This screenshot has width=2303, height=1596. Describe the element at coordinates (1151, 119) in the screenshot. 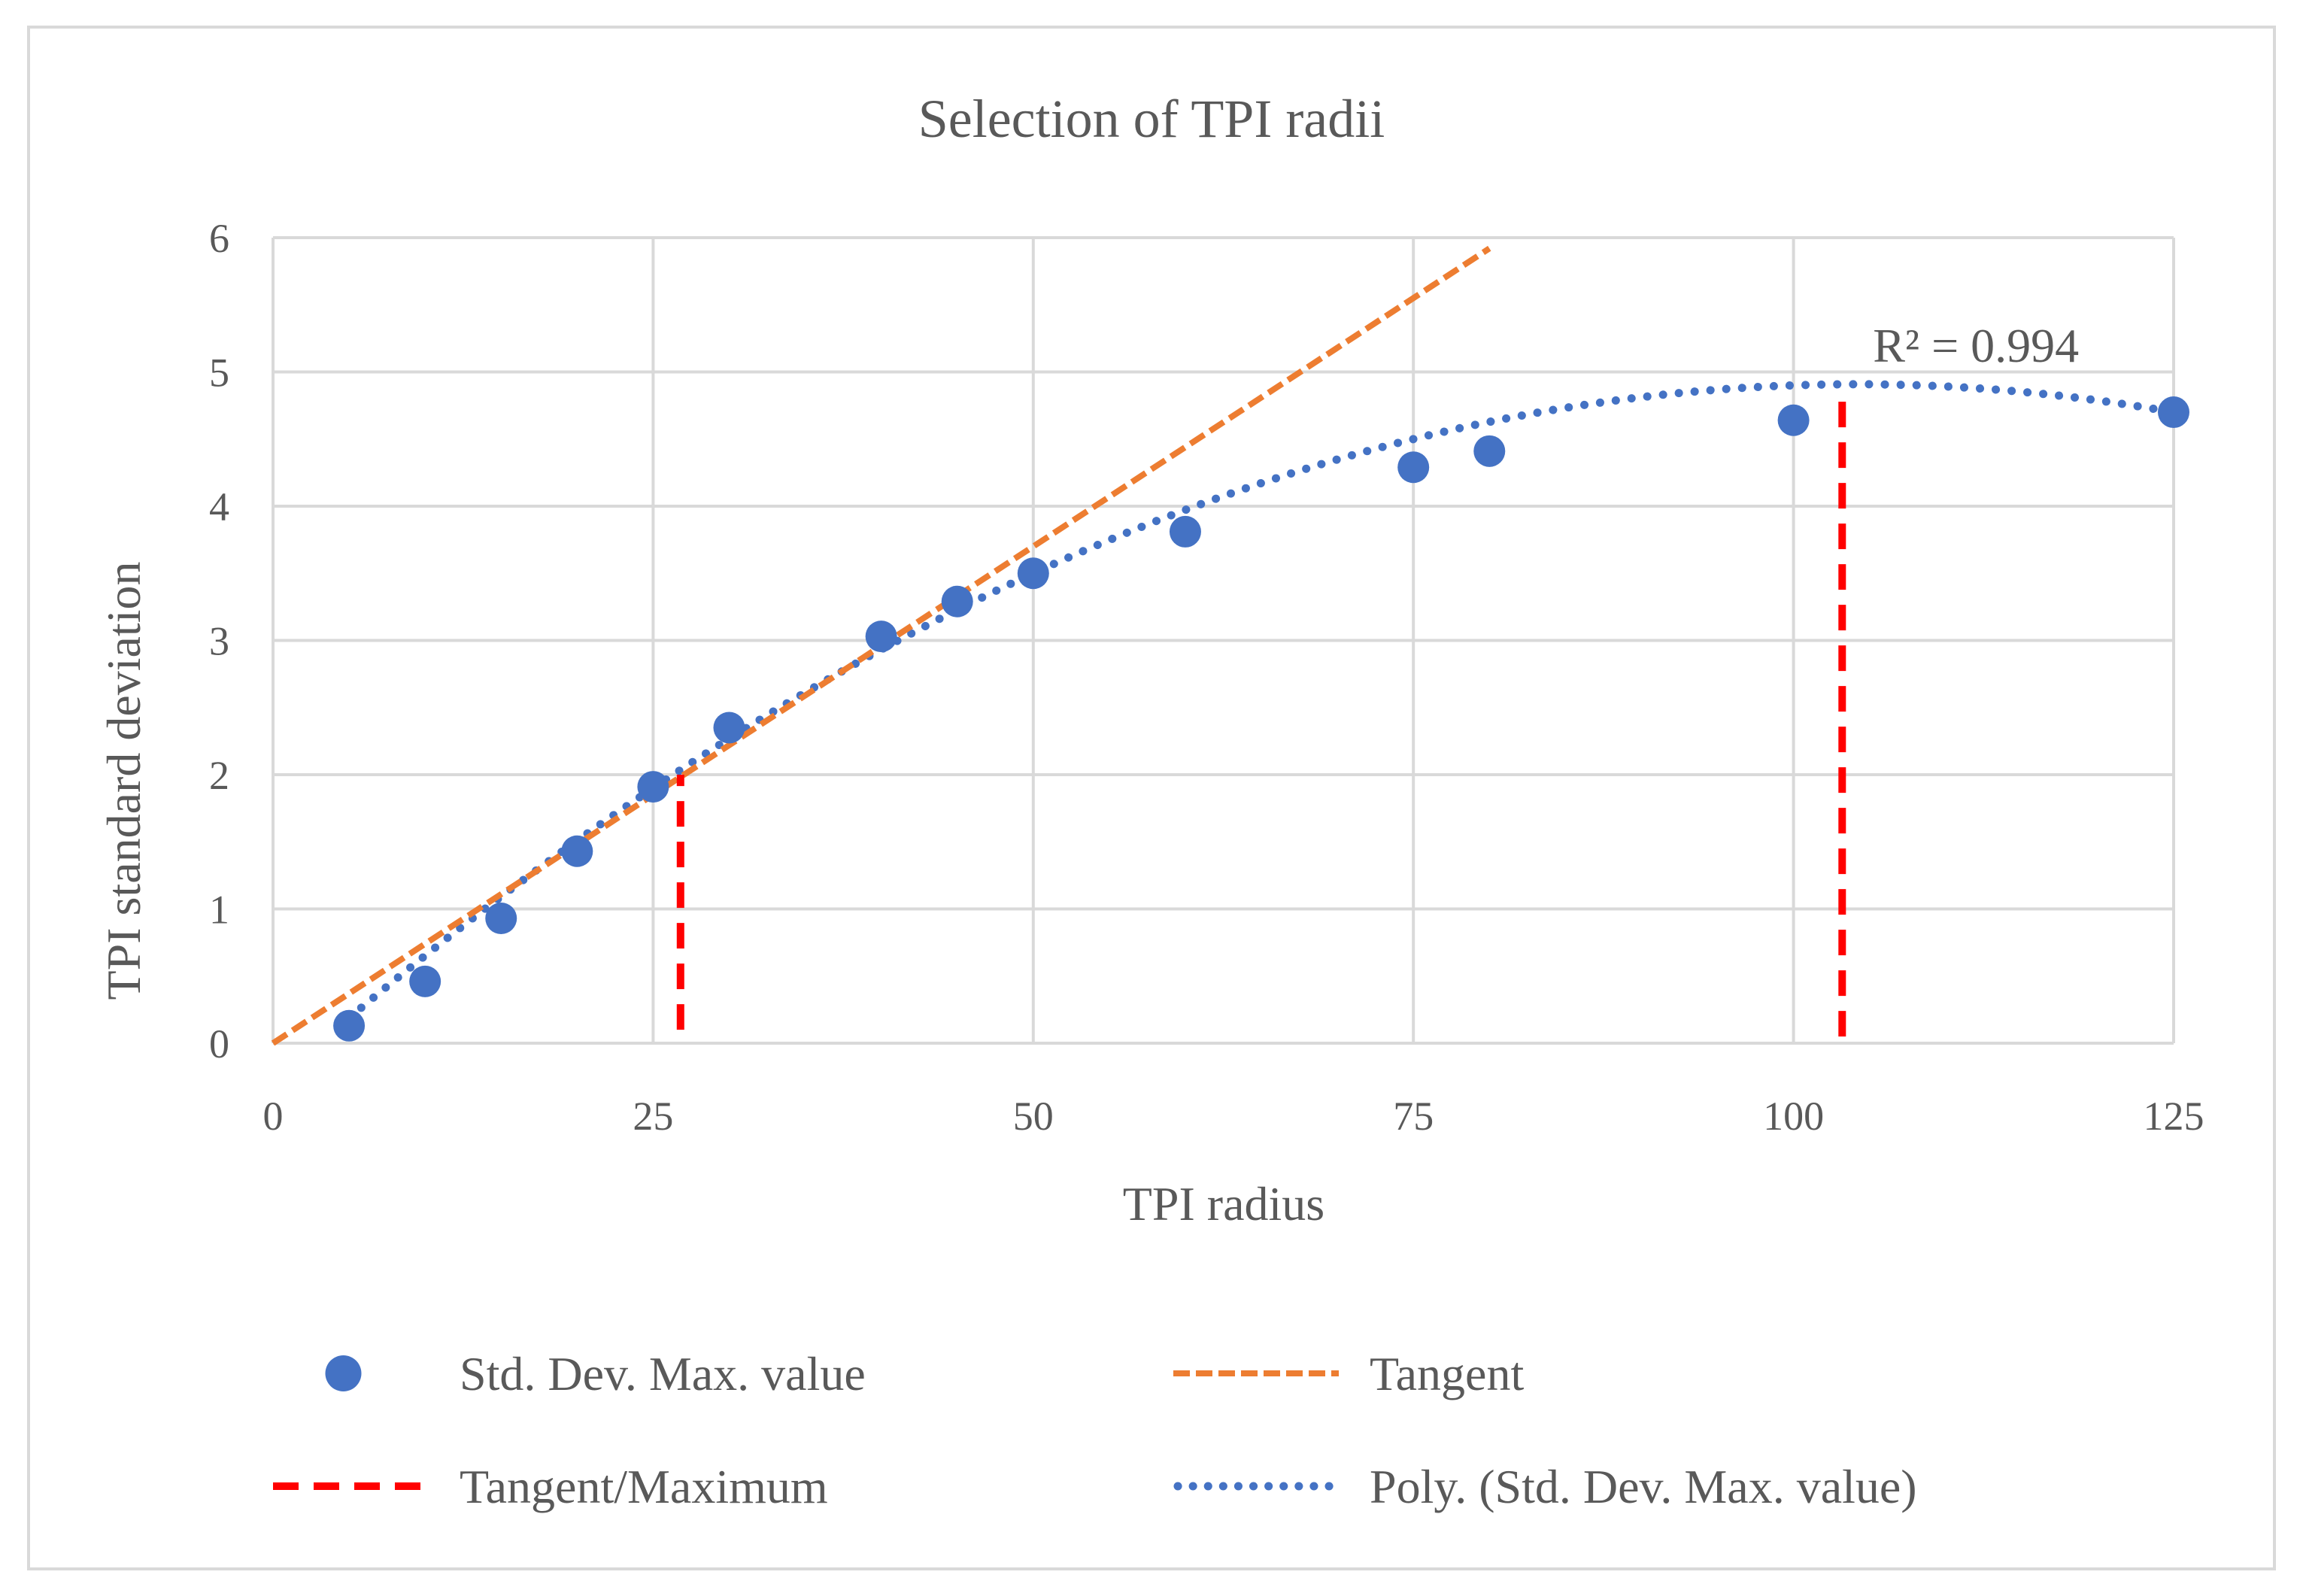

I see `chart-title: Selection of TPI radii` at that location.